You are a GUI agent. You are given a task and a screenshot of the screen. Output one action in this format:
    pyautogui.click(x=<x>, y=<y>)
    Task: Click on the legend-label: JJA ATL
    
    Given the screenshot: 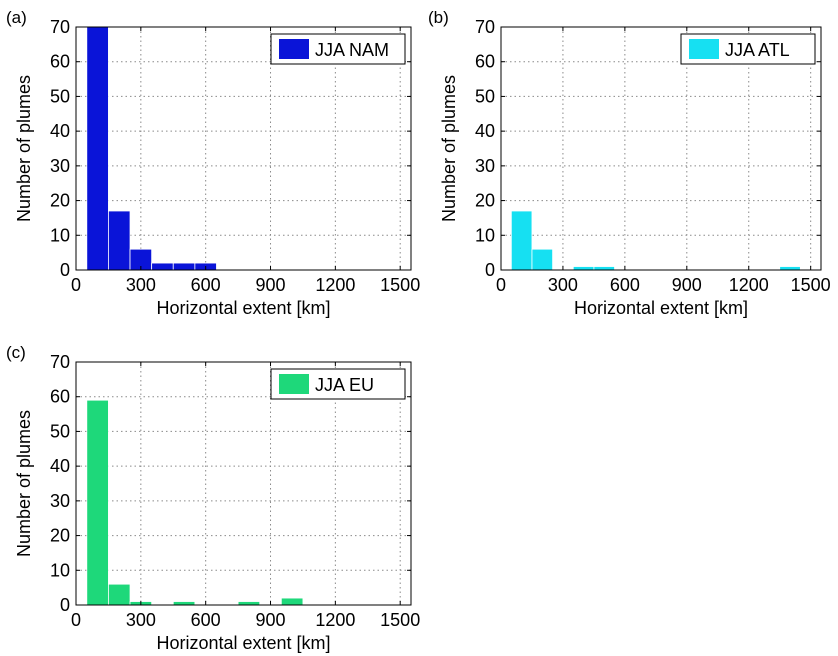 What is the action you would take?
    pyautogui.click(x=757, y=50)
    